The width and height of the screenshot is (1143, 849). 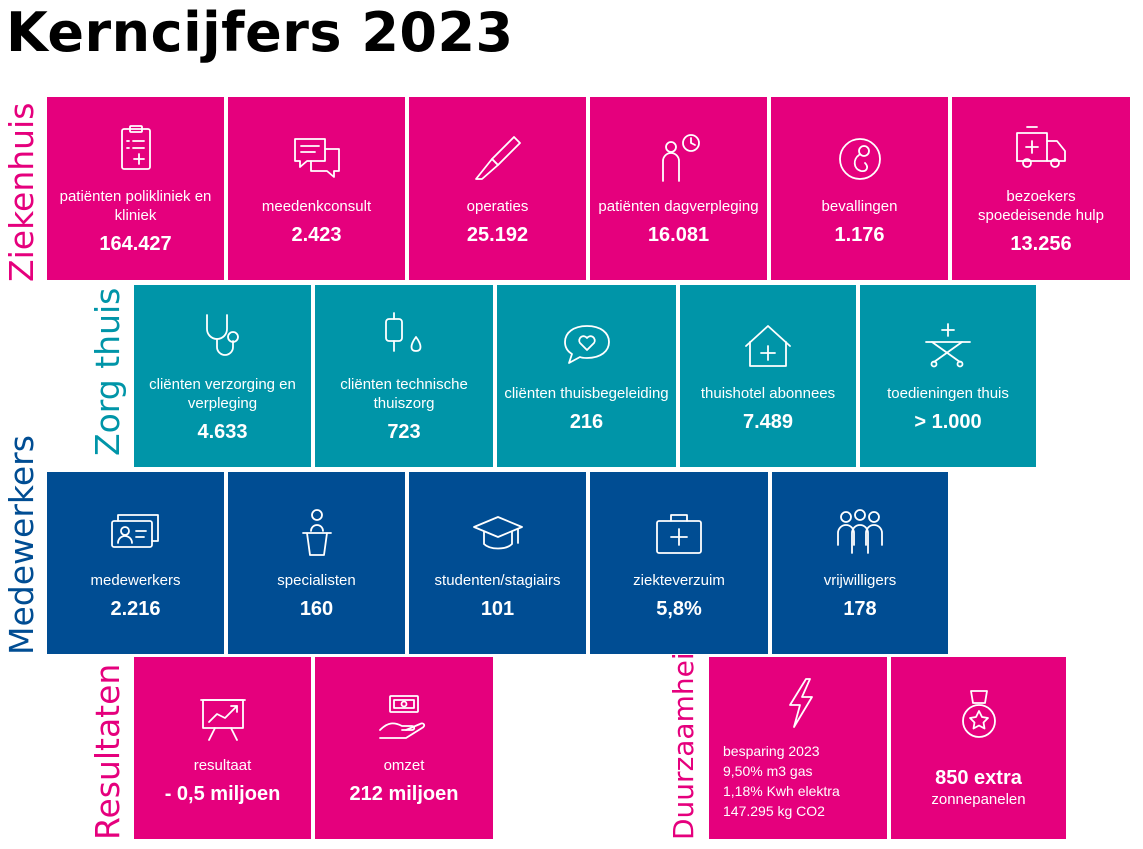 I want to click on tile-label: cliënten technische thuiszorg, so click(x=404, y=393).